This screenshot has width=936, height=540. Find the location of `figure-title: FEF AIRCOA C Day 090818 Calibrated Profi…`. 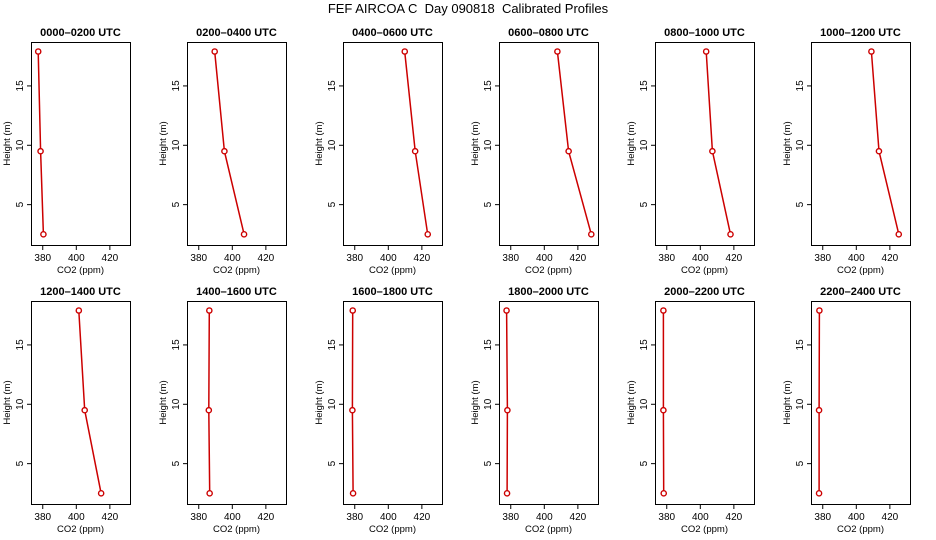

figure-title: FEF AIRCOA C Day 090818 Calibrated Profi… is located at coordinates (468, 8).